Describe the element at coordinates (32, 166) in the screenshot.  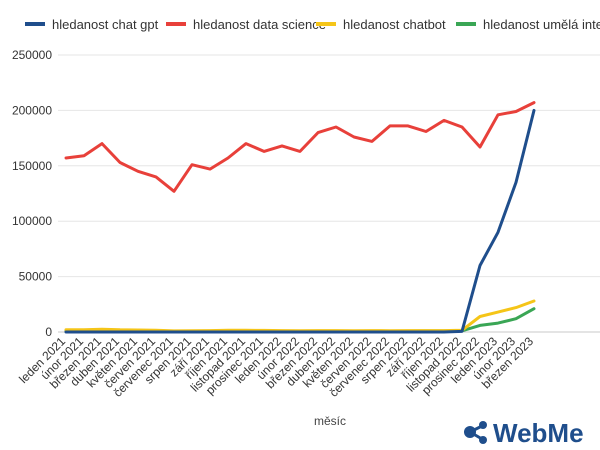
I see `y-tick-label: 150000` at that location.